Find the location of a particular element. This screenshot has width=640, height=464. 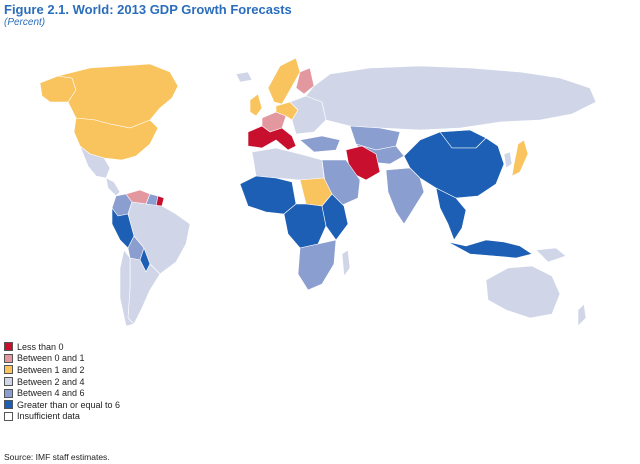

region-central-america is located at coordinates (113, 187).